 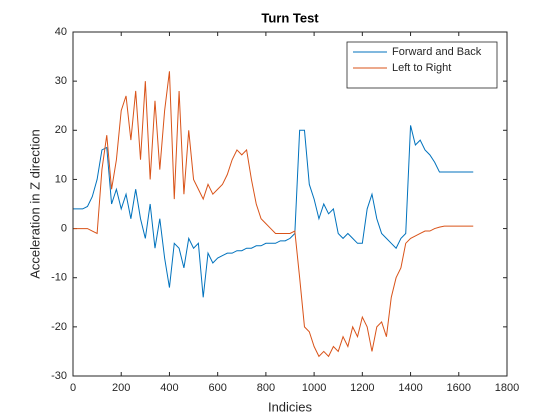 I want to click on x-tick-label: 1800, so click(x=507, y=388).